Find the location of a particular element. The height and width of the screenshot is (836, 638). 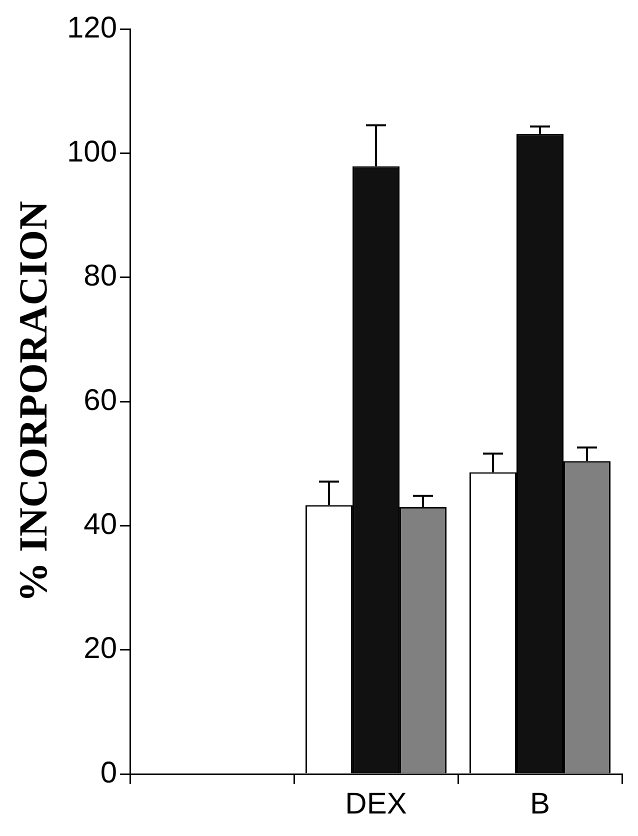

y-axis-title: % INCORPORACION is located at coordinates (33, 401).